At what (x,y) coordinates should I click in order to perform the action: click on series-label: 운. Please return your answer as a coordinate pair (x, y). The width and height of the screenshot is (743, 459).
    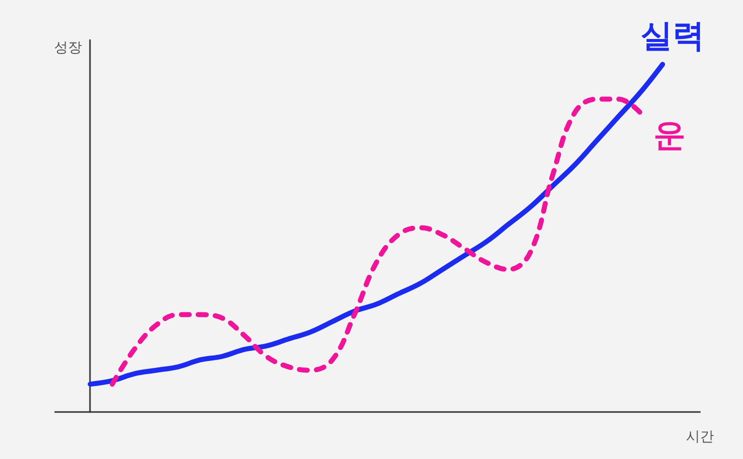
    Looking at the image, I should click on (670, 135).